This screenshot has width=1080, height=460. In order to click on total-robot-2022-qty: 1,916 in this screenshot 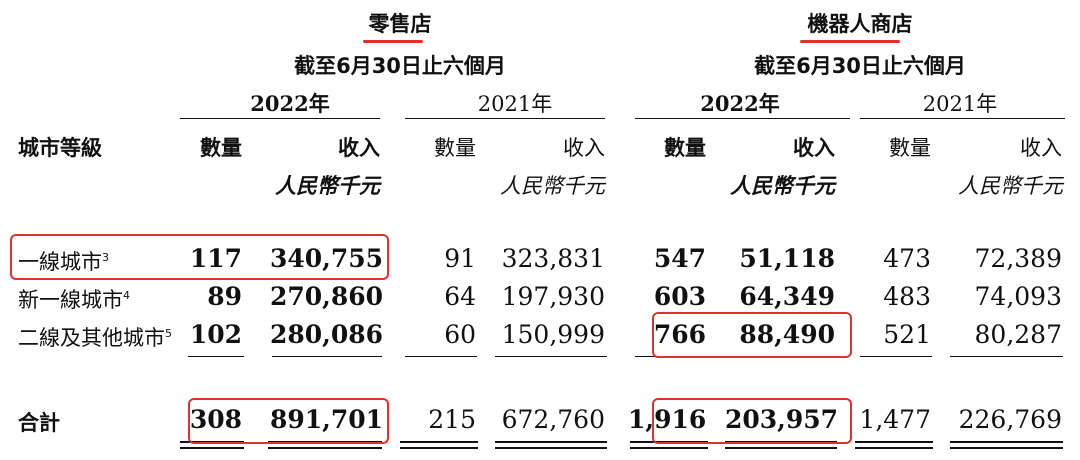, I will do `click(667, 419)`.